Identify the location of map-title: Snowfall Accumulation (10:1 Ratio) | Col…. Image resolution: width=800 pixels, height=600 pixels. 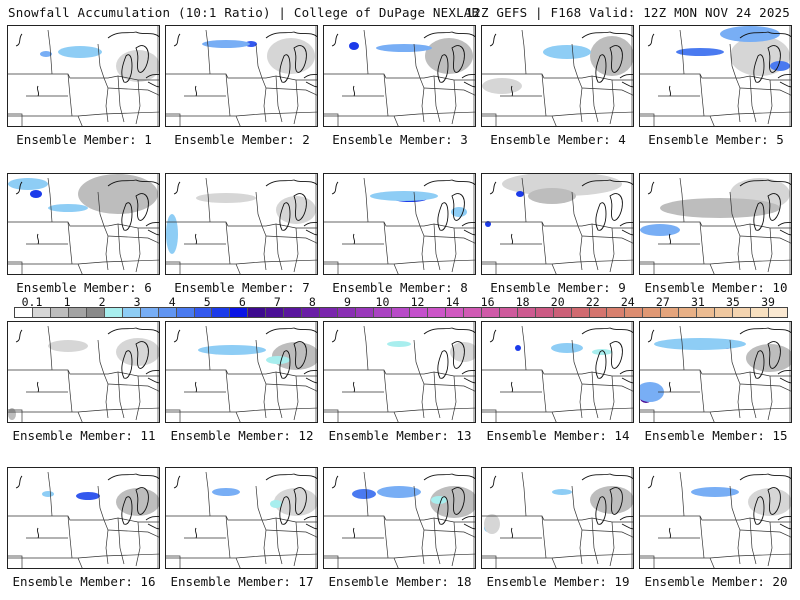
(244, 12).